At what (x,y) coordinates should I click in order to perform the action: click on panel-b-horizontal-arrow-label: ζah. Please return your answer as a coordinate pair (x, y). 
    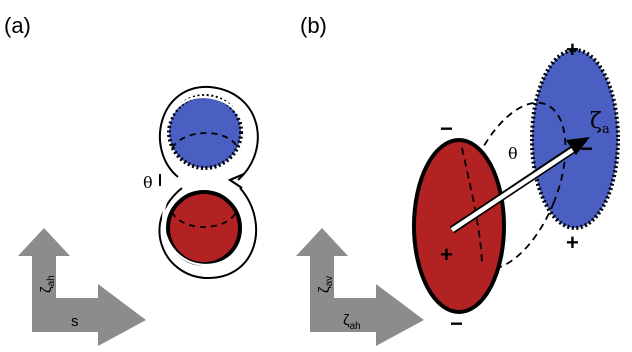
    Looking at the image, I should click on (352, 322).